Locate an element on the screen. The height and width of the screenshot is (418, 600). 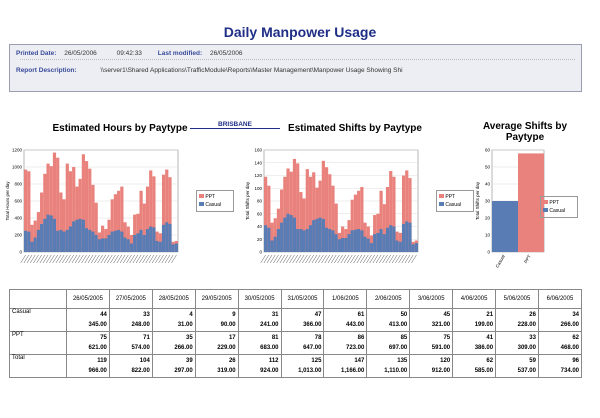
y-tick-label: 50 is located at coordinates (488, 167).